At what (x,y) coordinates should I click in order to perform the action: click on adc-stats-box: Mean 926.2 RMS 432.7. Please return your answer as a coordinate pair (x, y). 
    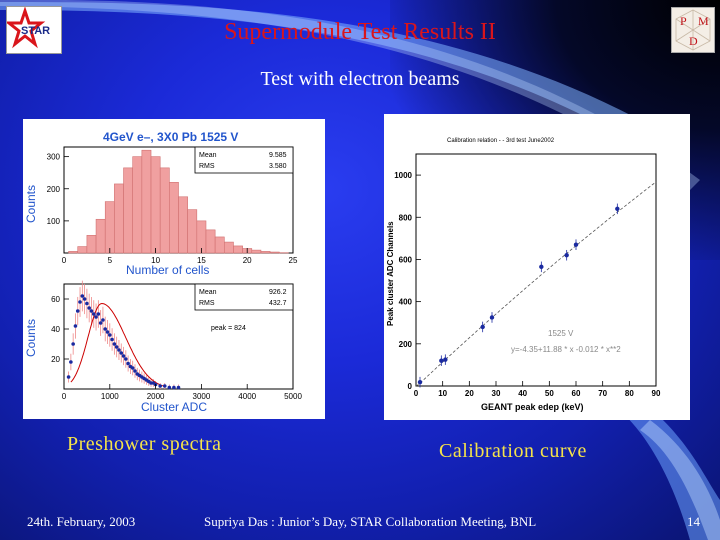
    Looking at the image, I should click on (244, 297).